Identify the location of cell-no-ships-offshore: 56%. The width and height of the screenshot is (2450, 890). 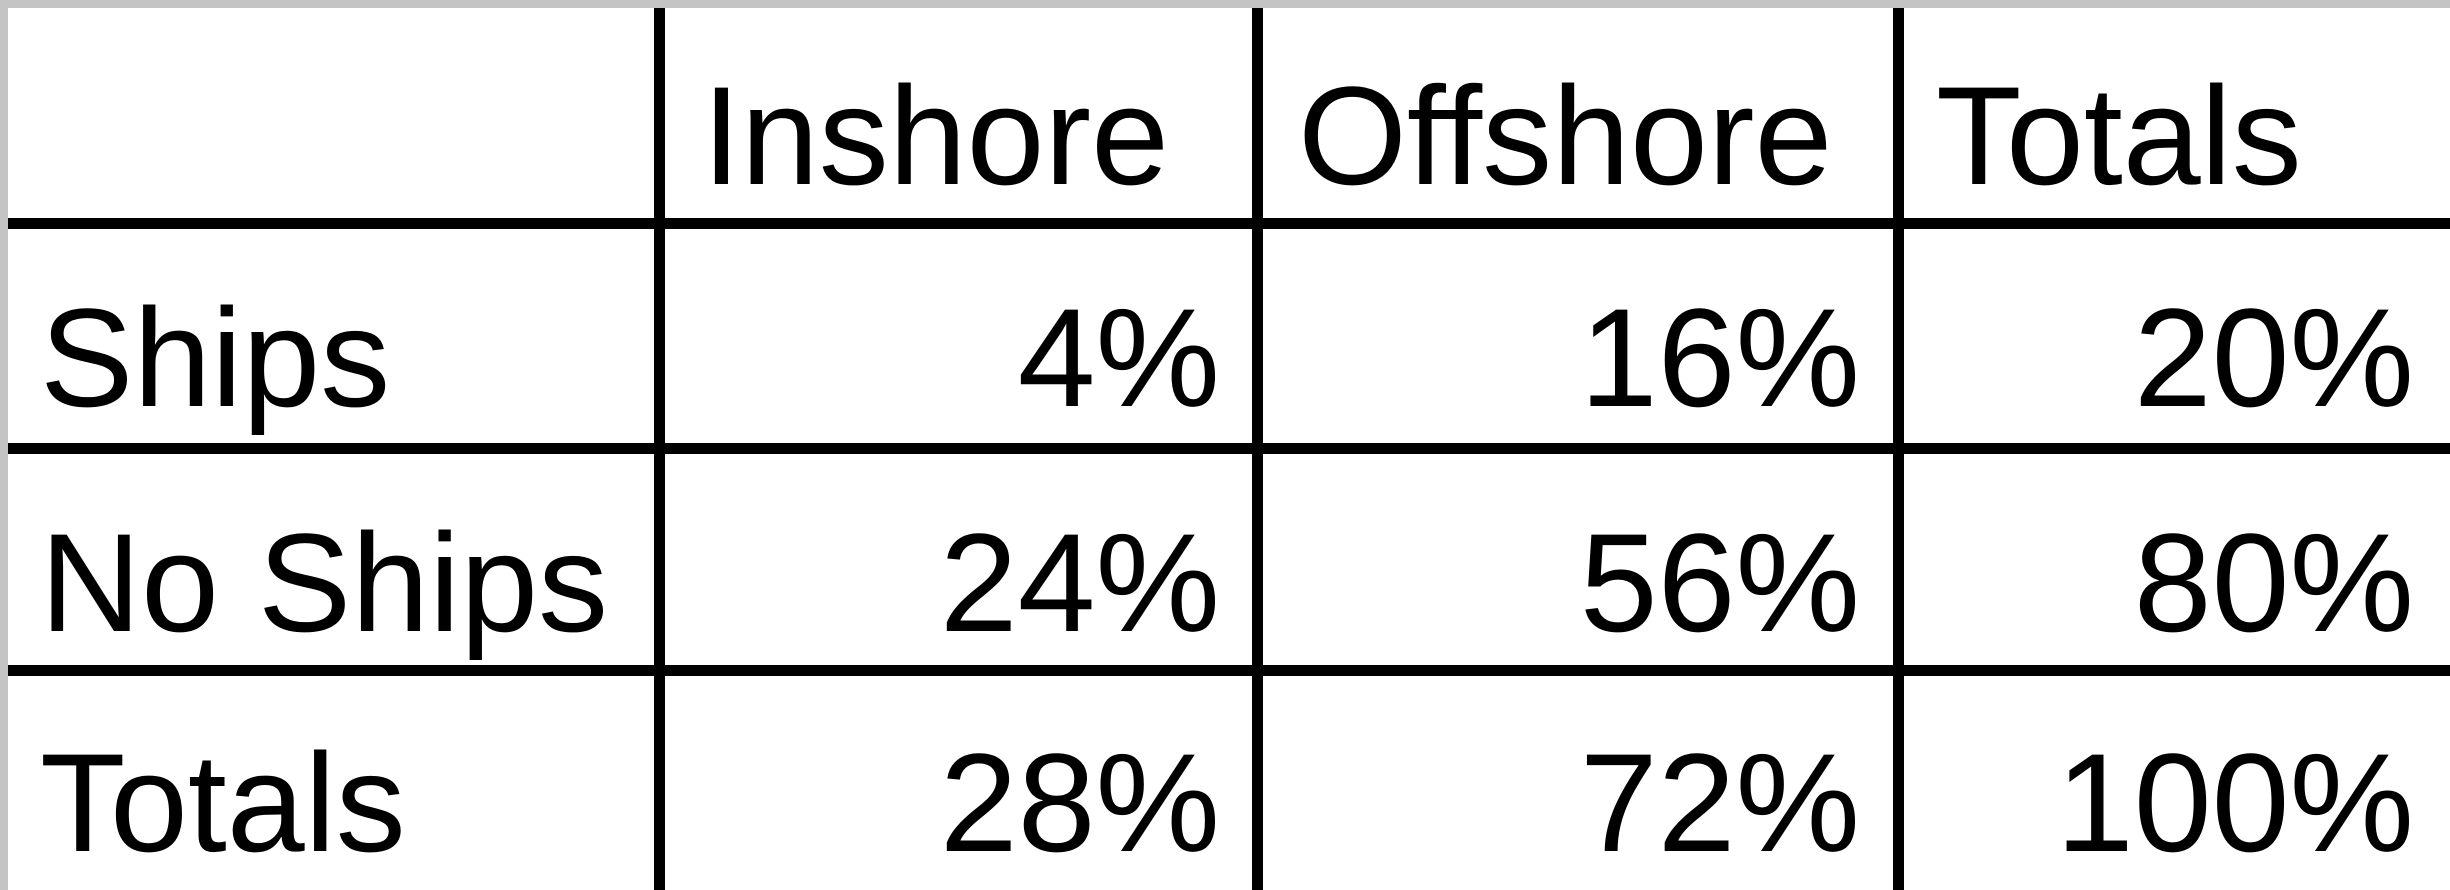
(1719, 582).